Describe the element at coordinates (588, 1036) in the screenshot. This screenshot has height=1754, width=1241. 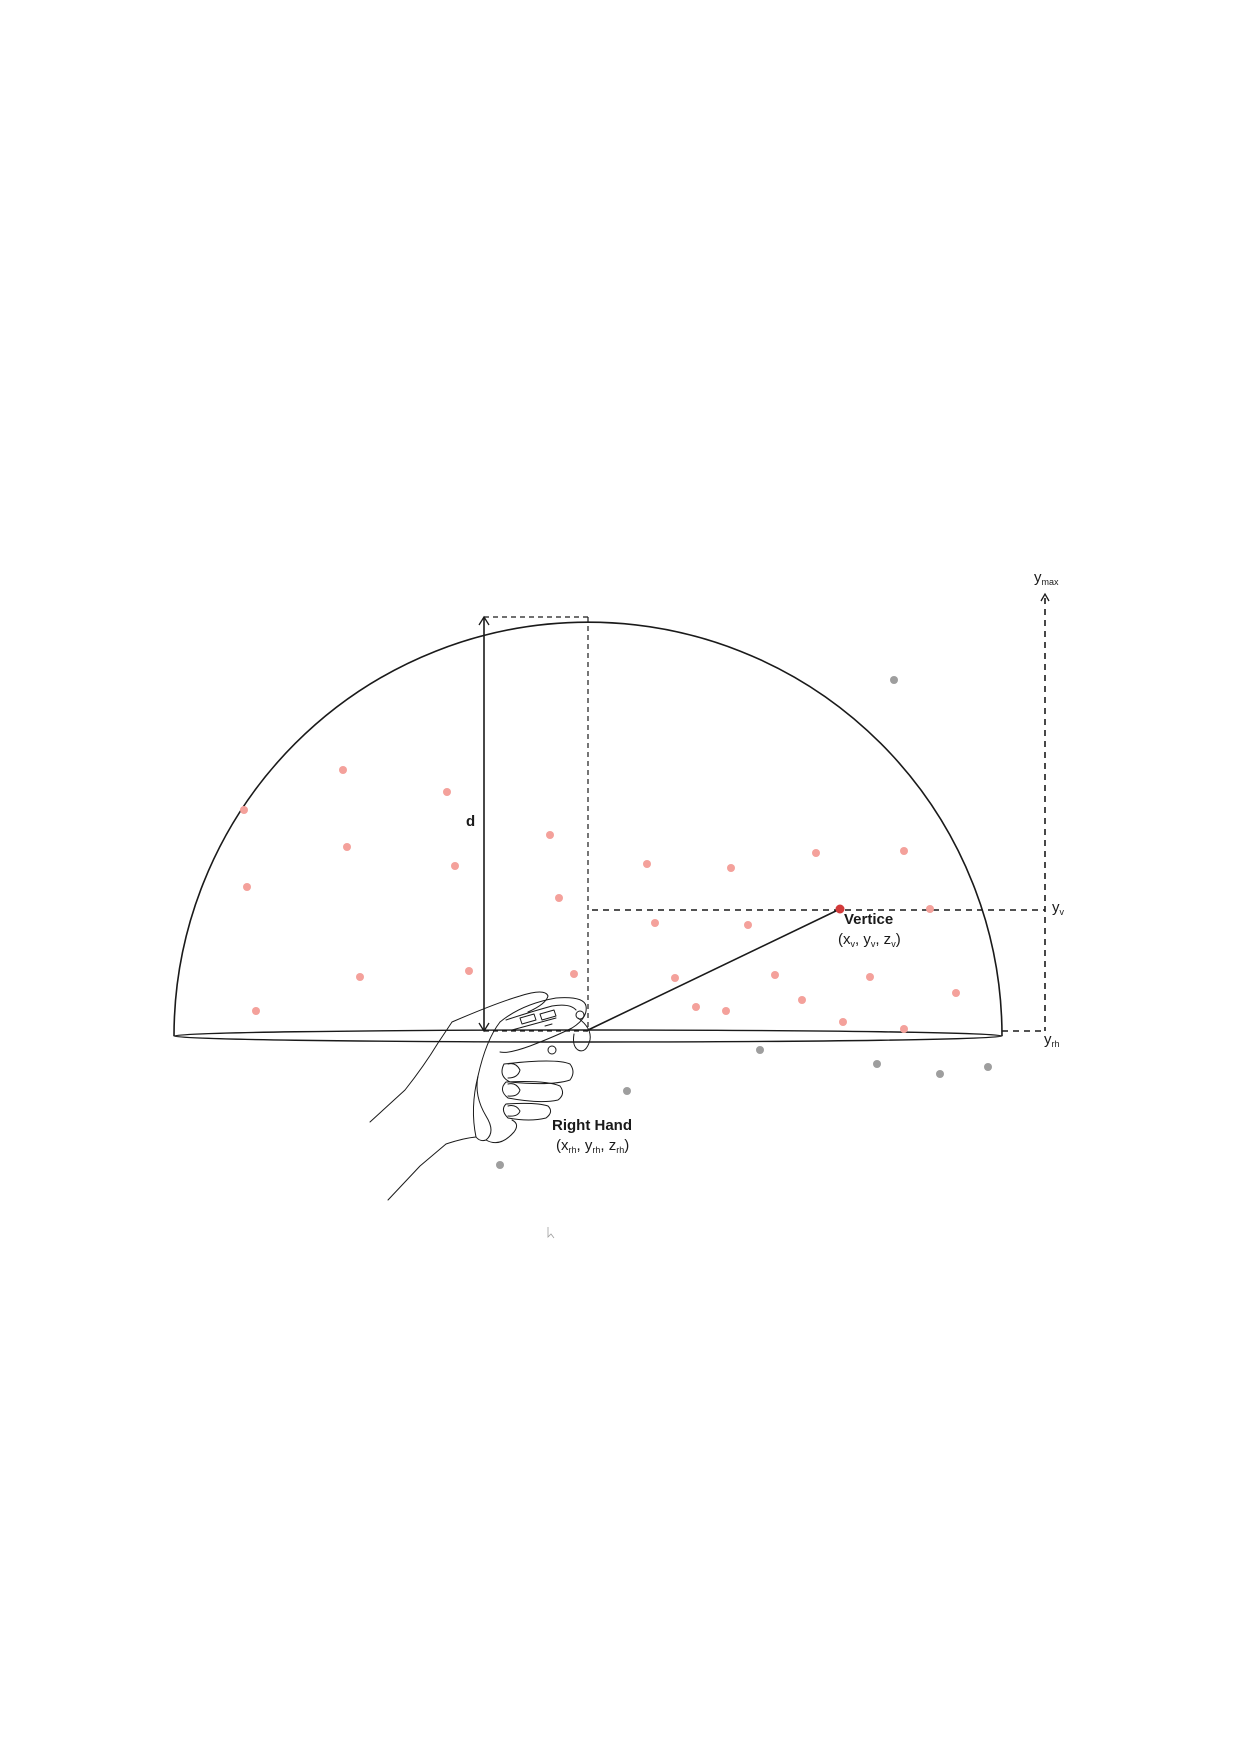
I see `hemisphere-base-ellipse` at that location.